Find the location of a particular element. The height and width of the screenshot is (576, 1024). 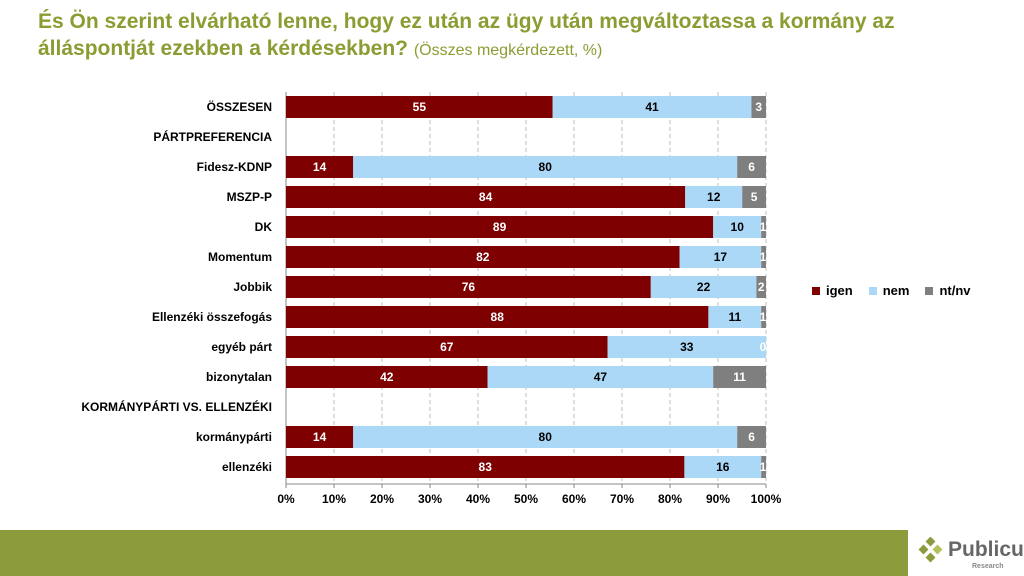

data-label: 47 is located at coordinates (601, 377).